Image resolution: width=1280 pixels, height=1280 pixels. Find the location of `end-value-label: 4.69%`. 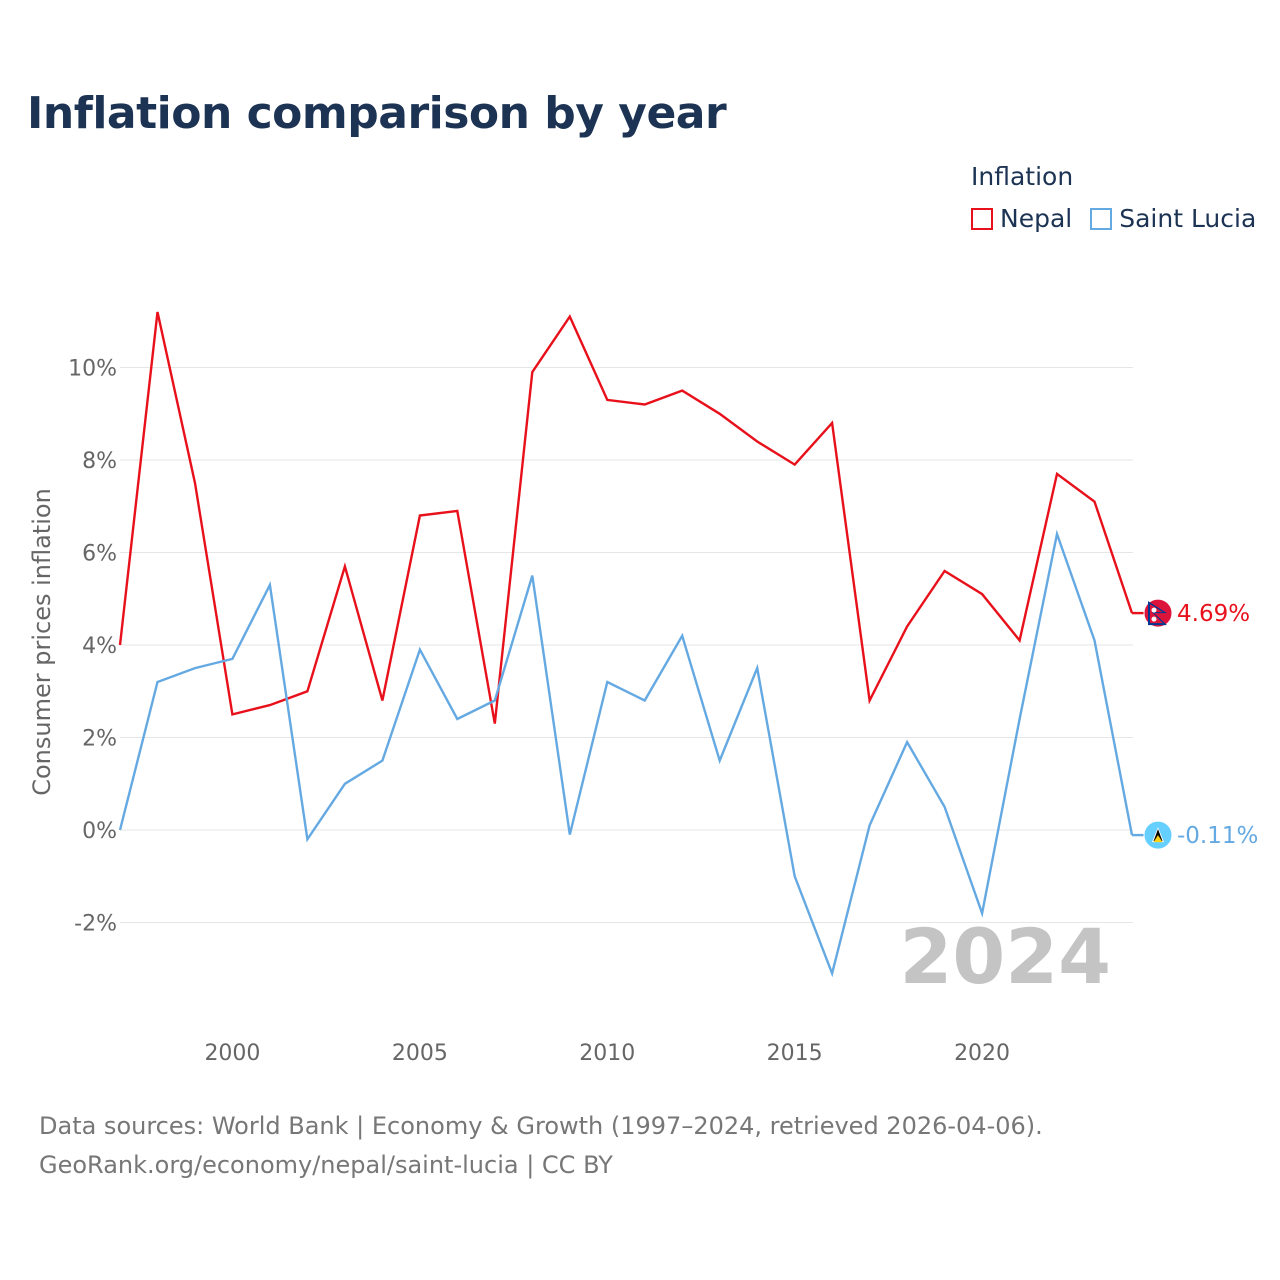

end-value-label: 4.69% is located at coordinates (1213, 614).